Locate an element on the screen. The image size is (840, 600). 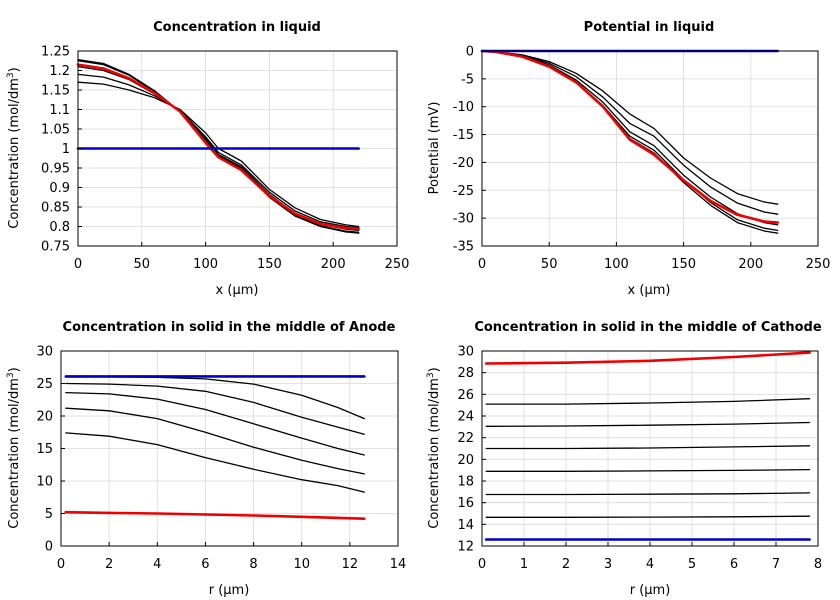
y-tick-label: 1.1 is located at coordinates (59, 110).